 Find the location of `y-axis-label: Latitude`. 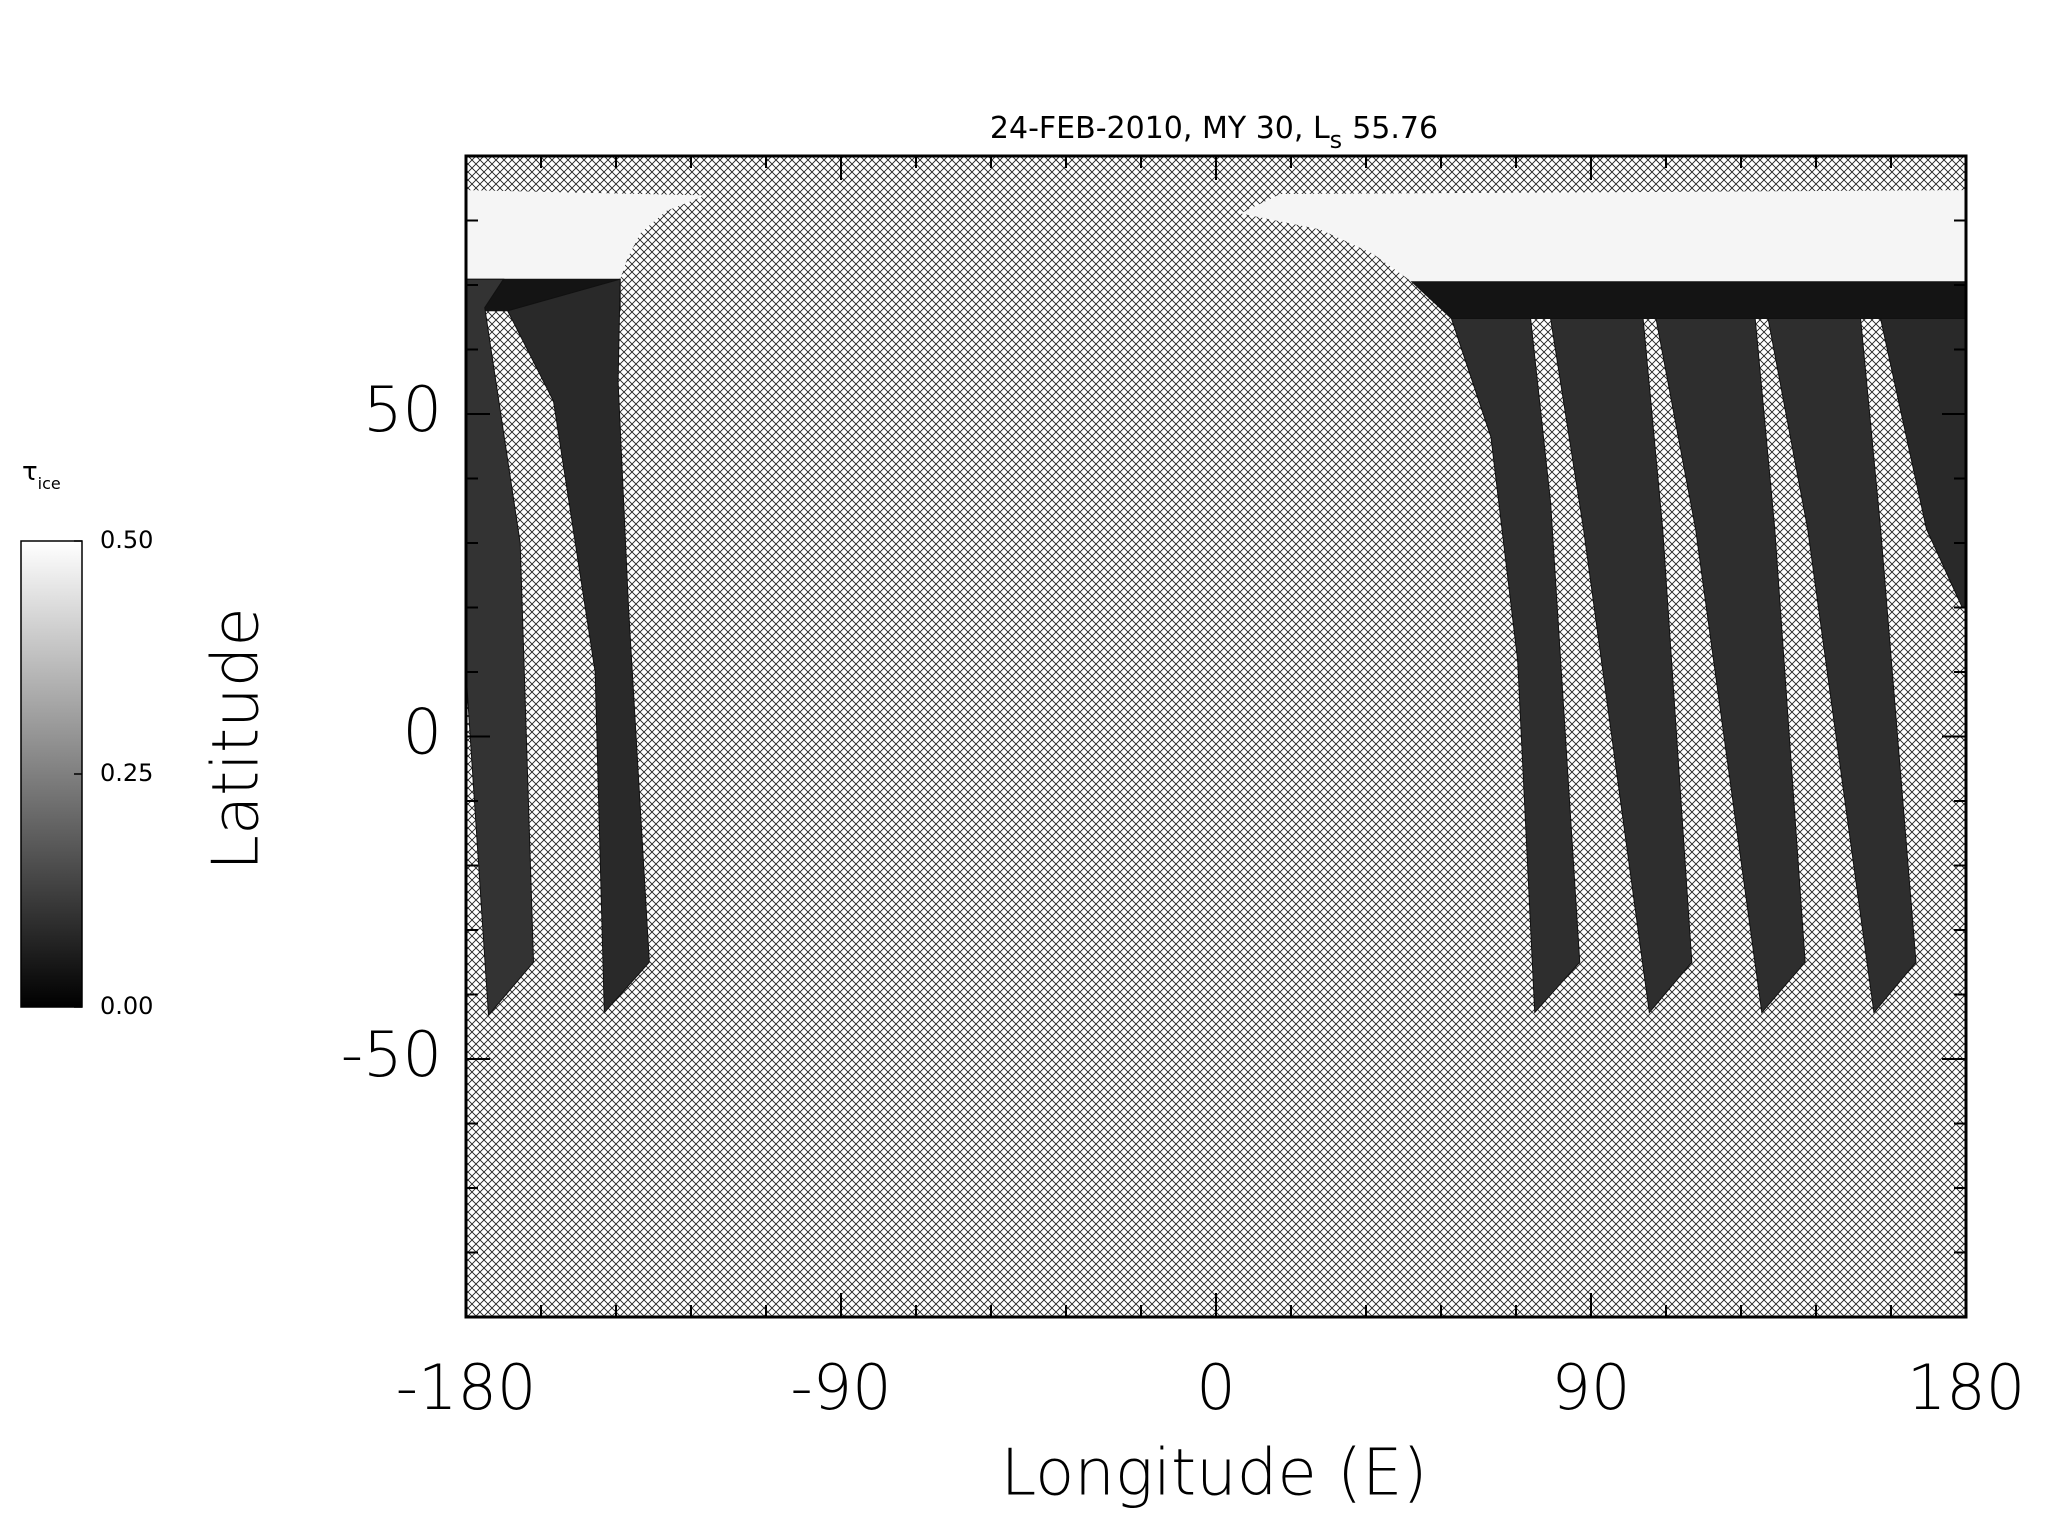

y-axis-label: Latitude is located at coordinates (237, 738).